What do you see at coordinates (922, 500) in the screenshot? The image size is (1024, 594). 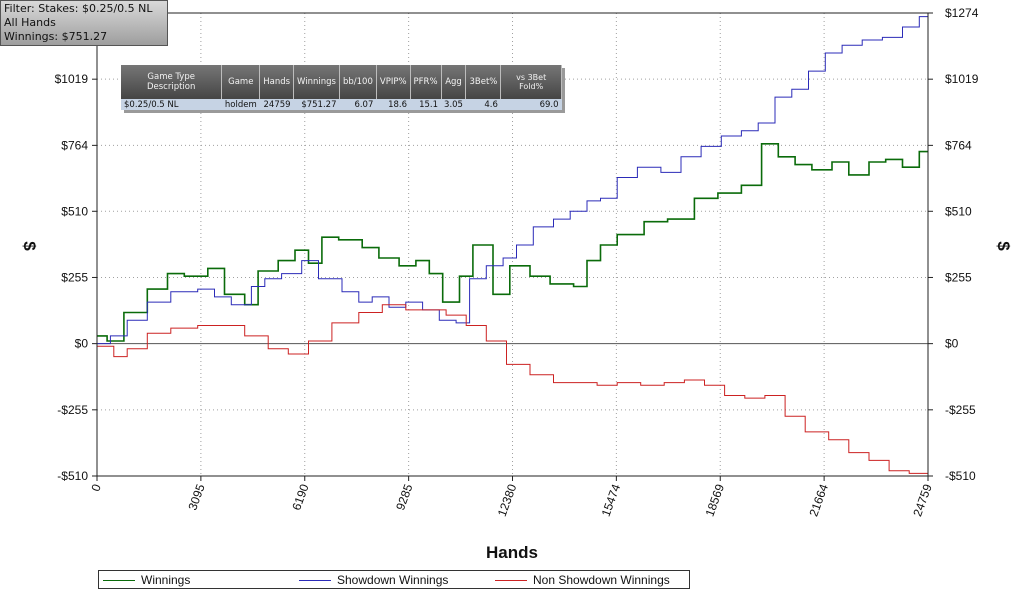 I see `x-tick-label: 24759` at bounding box center [922, 500].